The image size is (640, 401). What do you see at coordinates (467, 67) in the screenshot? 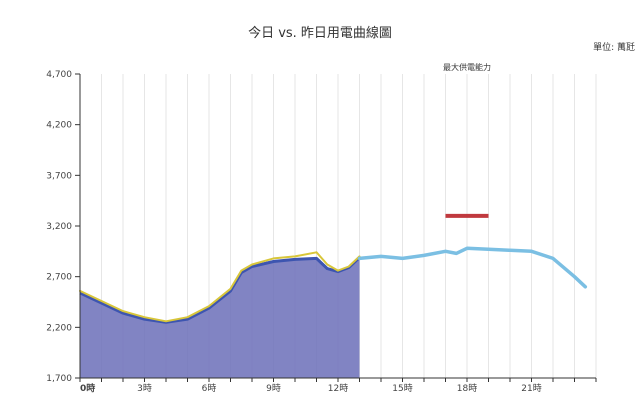
I see `max-supply-label: 最大供電能力` at bounding box center [467, 67].